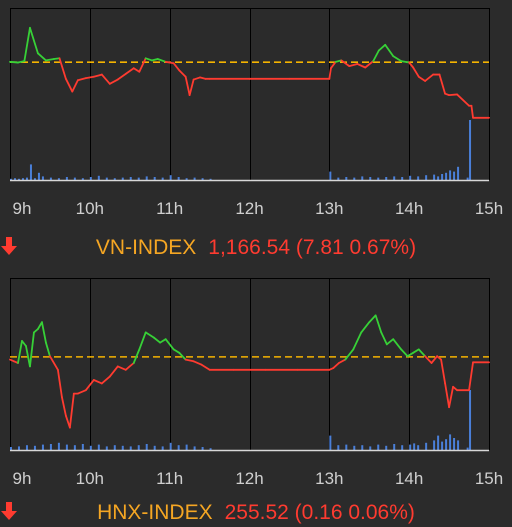  Describe the element at coordinates (249, 478) in the screenshot. I see `time-tick-label: 12h` at that location.